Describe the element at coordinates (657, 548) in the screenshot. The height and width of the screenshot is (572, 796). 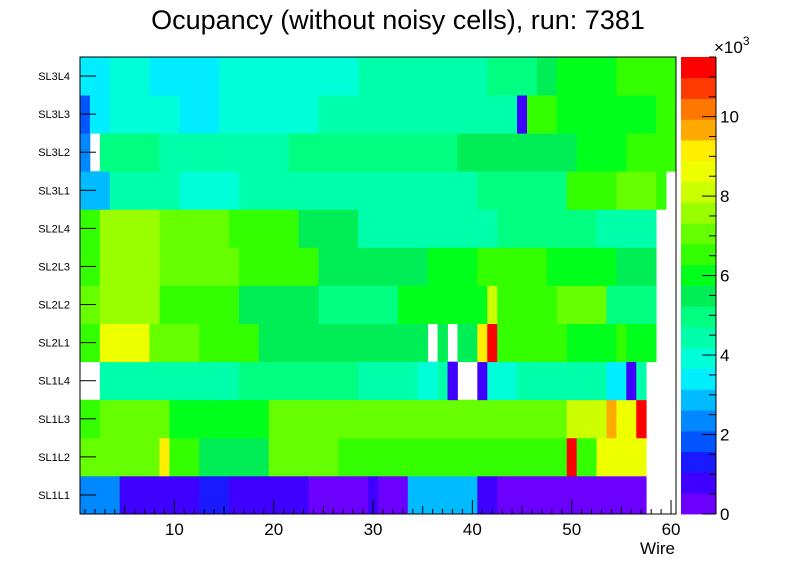
I see `x-axis-label: Wire` at that location.